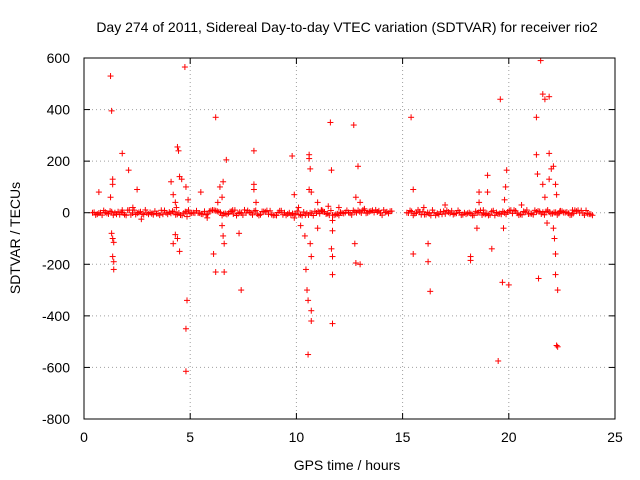 The image size is (640, 480). Describe the element at coordinates (297, 437) in the screenshot. I see `x-tick-label: 10` at that location.